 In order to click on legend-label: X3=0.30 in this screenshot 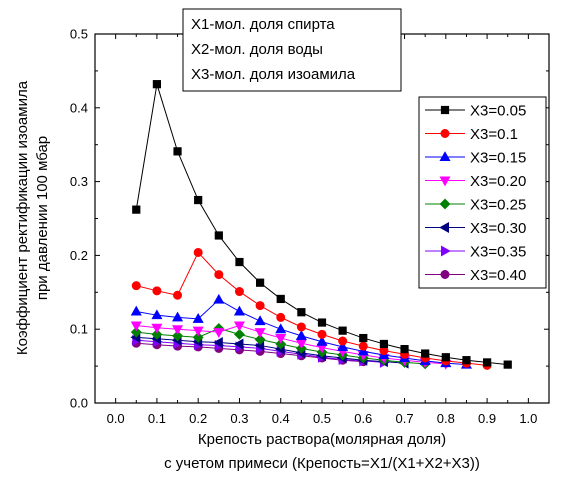, I will do `click(498, 228)`.